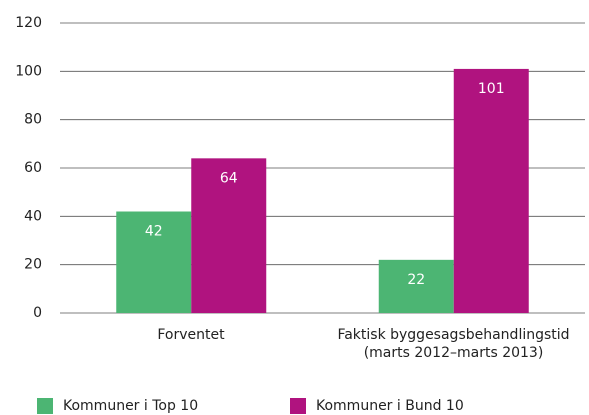  Describe the element at coordinates (33, 216) in the screenshot. I see `y-tick-label: 40` at that location.